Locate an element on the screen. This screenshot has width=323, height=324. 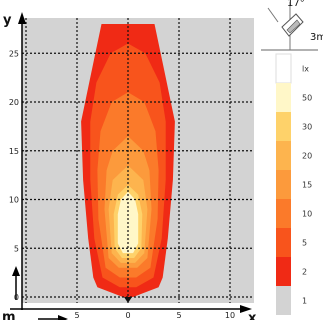
x-tick-label: 0 is located at coordinates (127, 315).